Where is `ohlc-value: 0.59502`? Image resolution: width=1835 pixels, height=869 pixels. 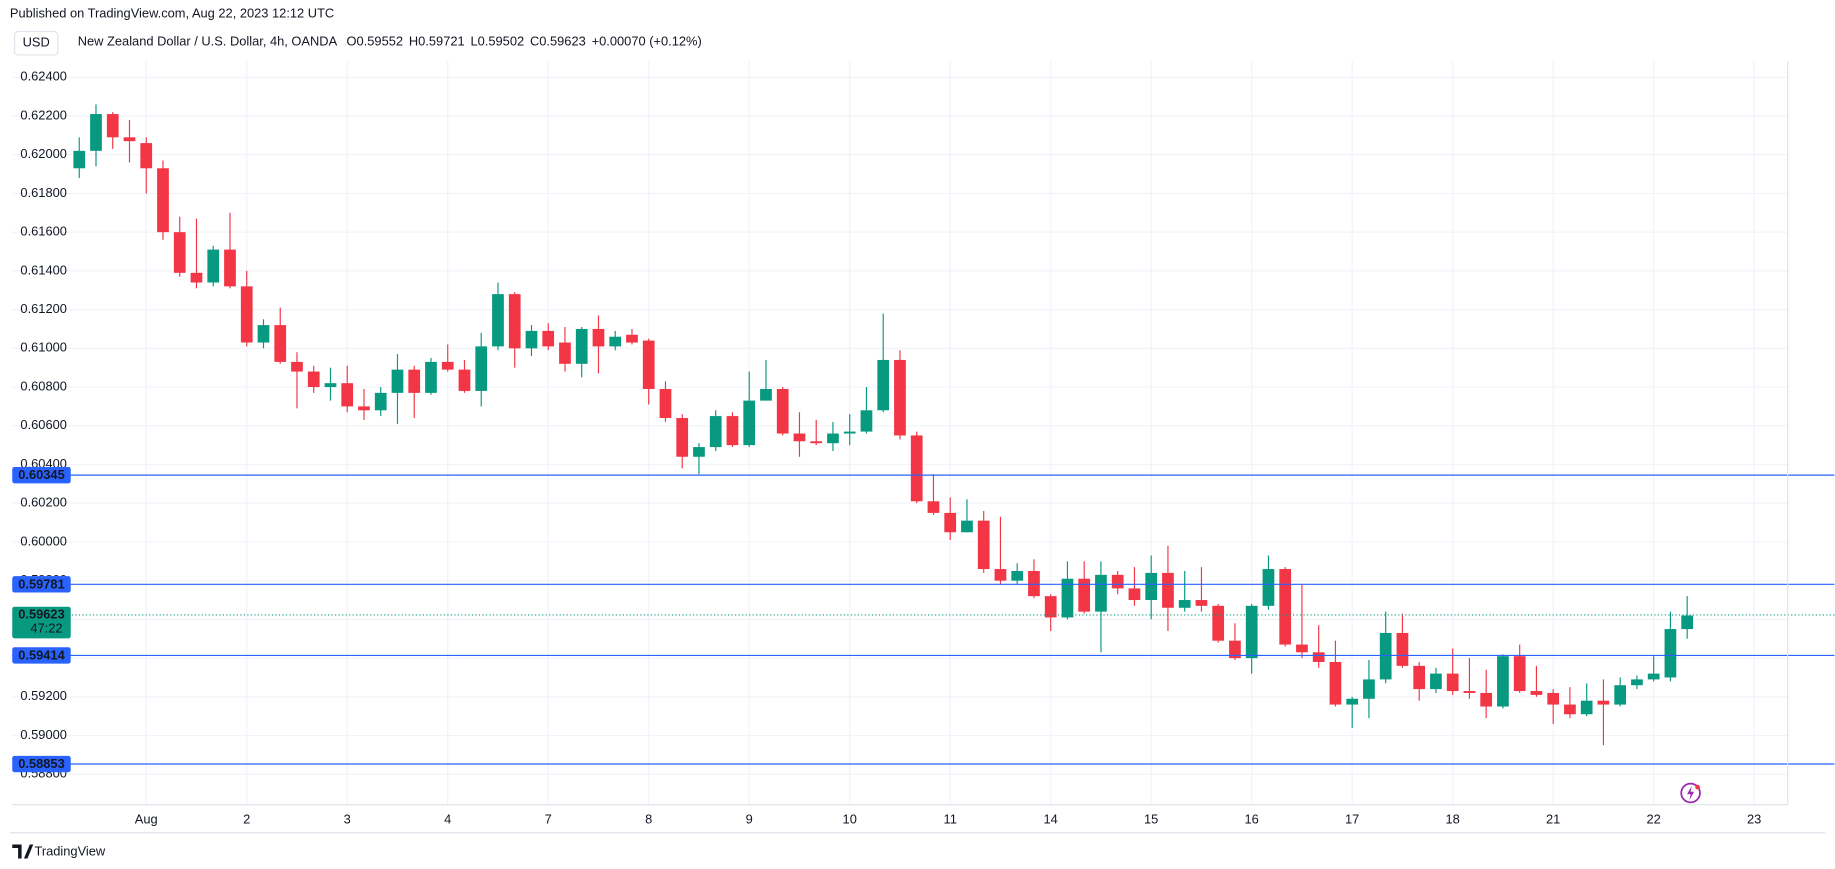
ohlc-value: 0.59502 is located at coordinates (501, 40).